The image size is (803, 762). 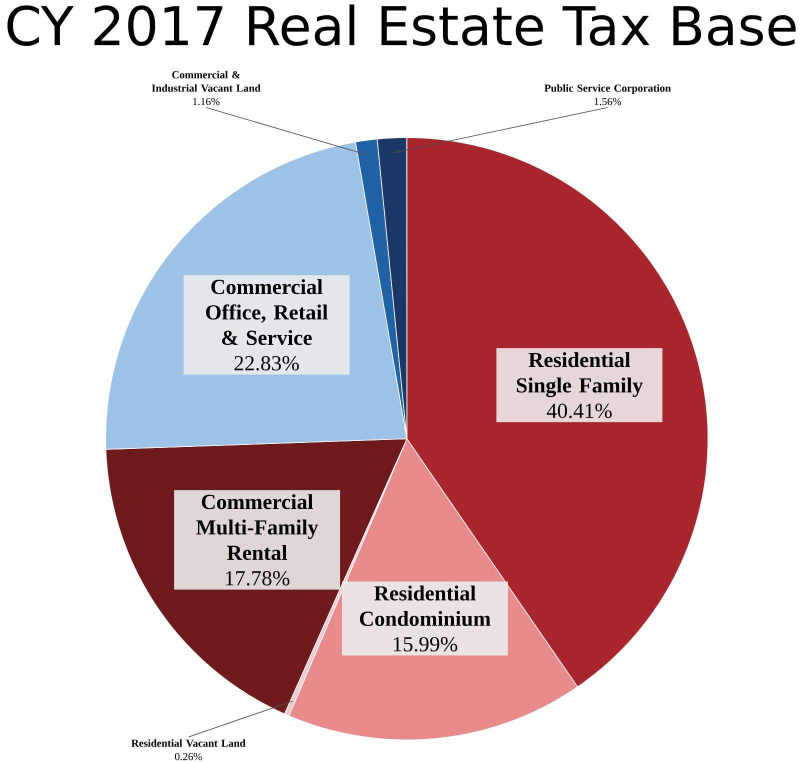 I want to click on slice-label: Commercial Multi-Family Rental, so click(x=257, y=527).